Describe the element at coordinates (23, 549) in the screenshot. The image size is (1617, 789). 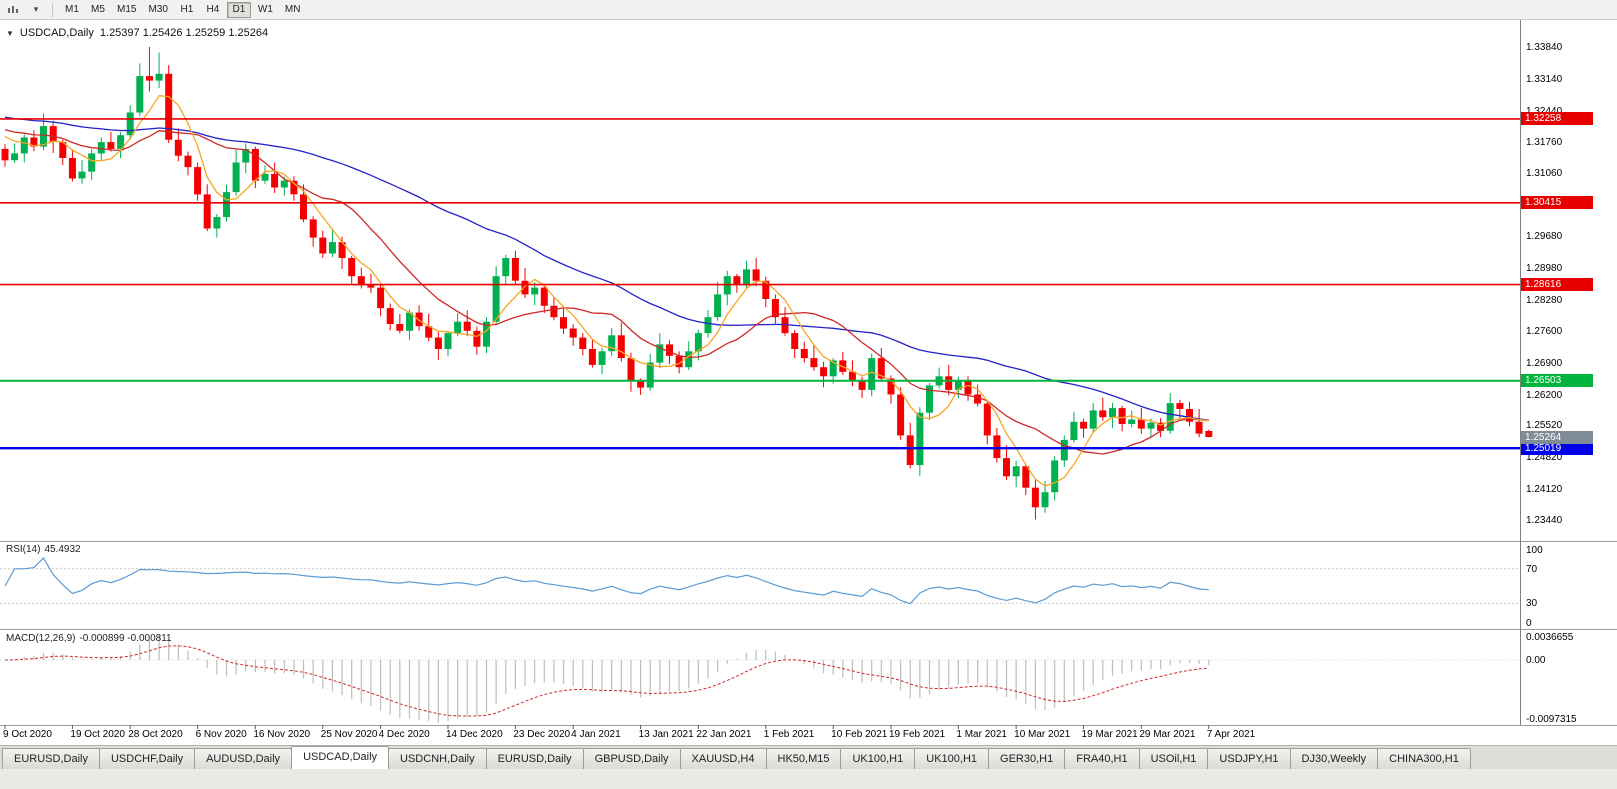
I see `rsi-name: RSI(14)` at that location.